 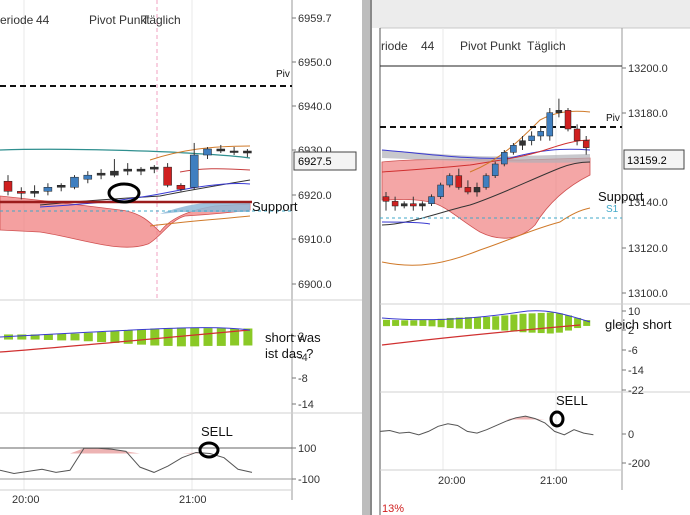 I want to click on right-footer-percent: 13%, so click(x=393, y=509).